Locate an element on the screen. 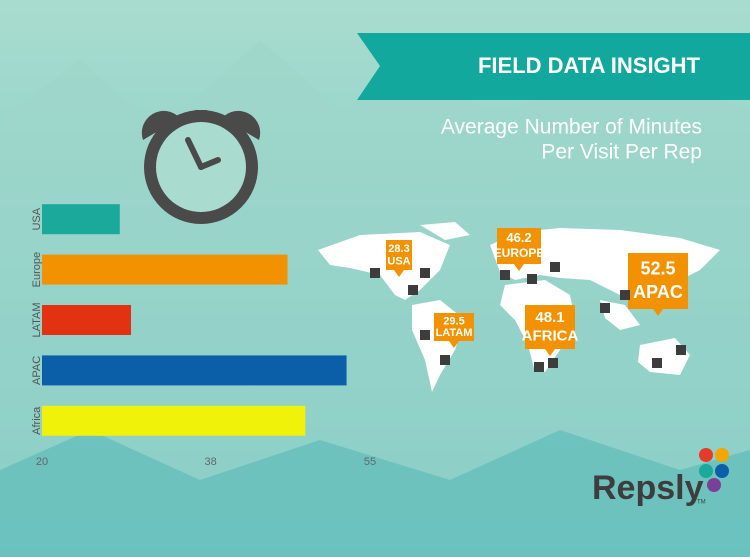  x-tick-label: 20 is located at coordinates (42, 462).